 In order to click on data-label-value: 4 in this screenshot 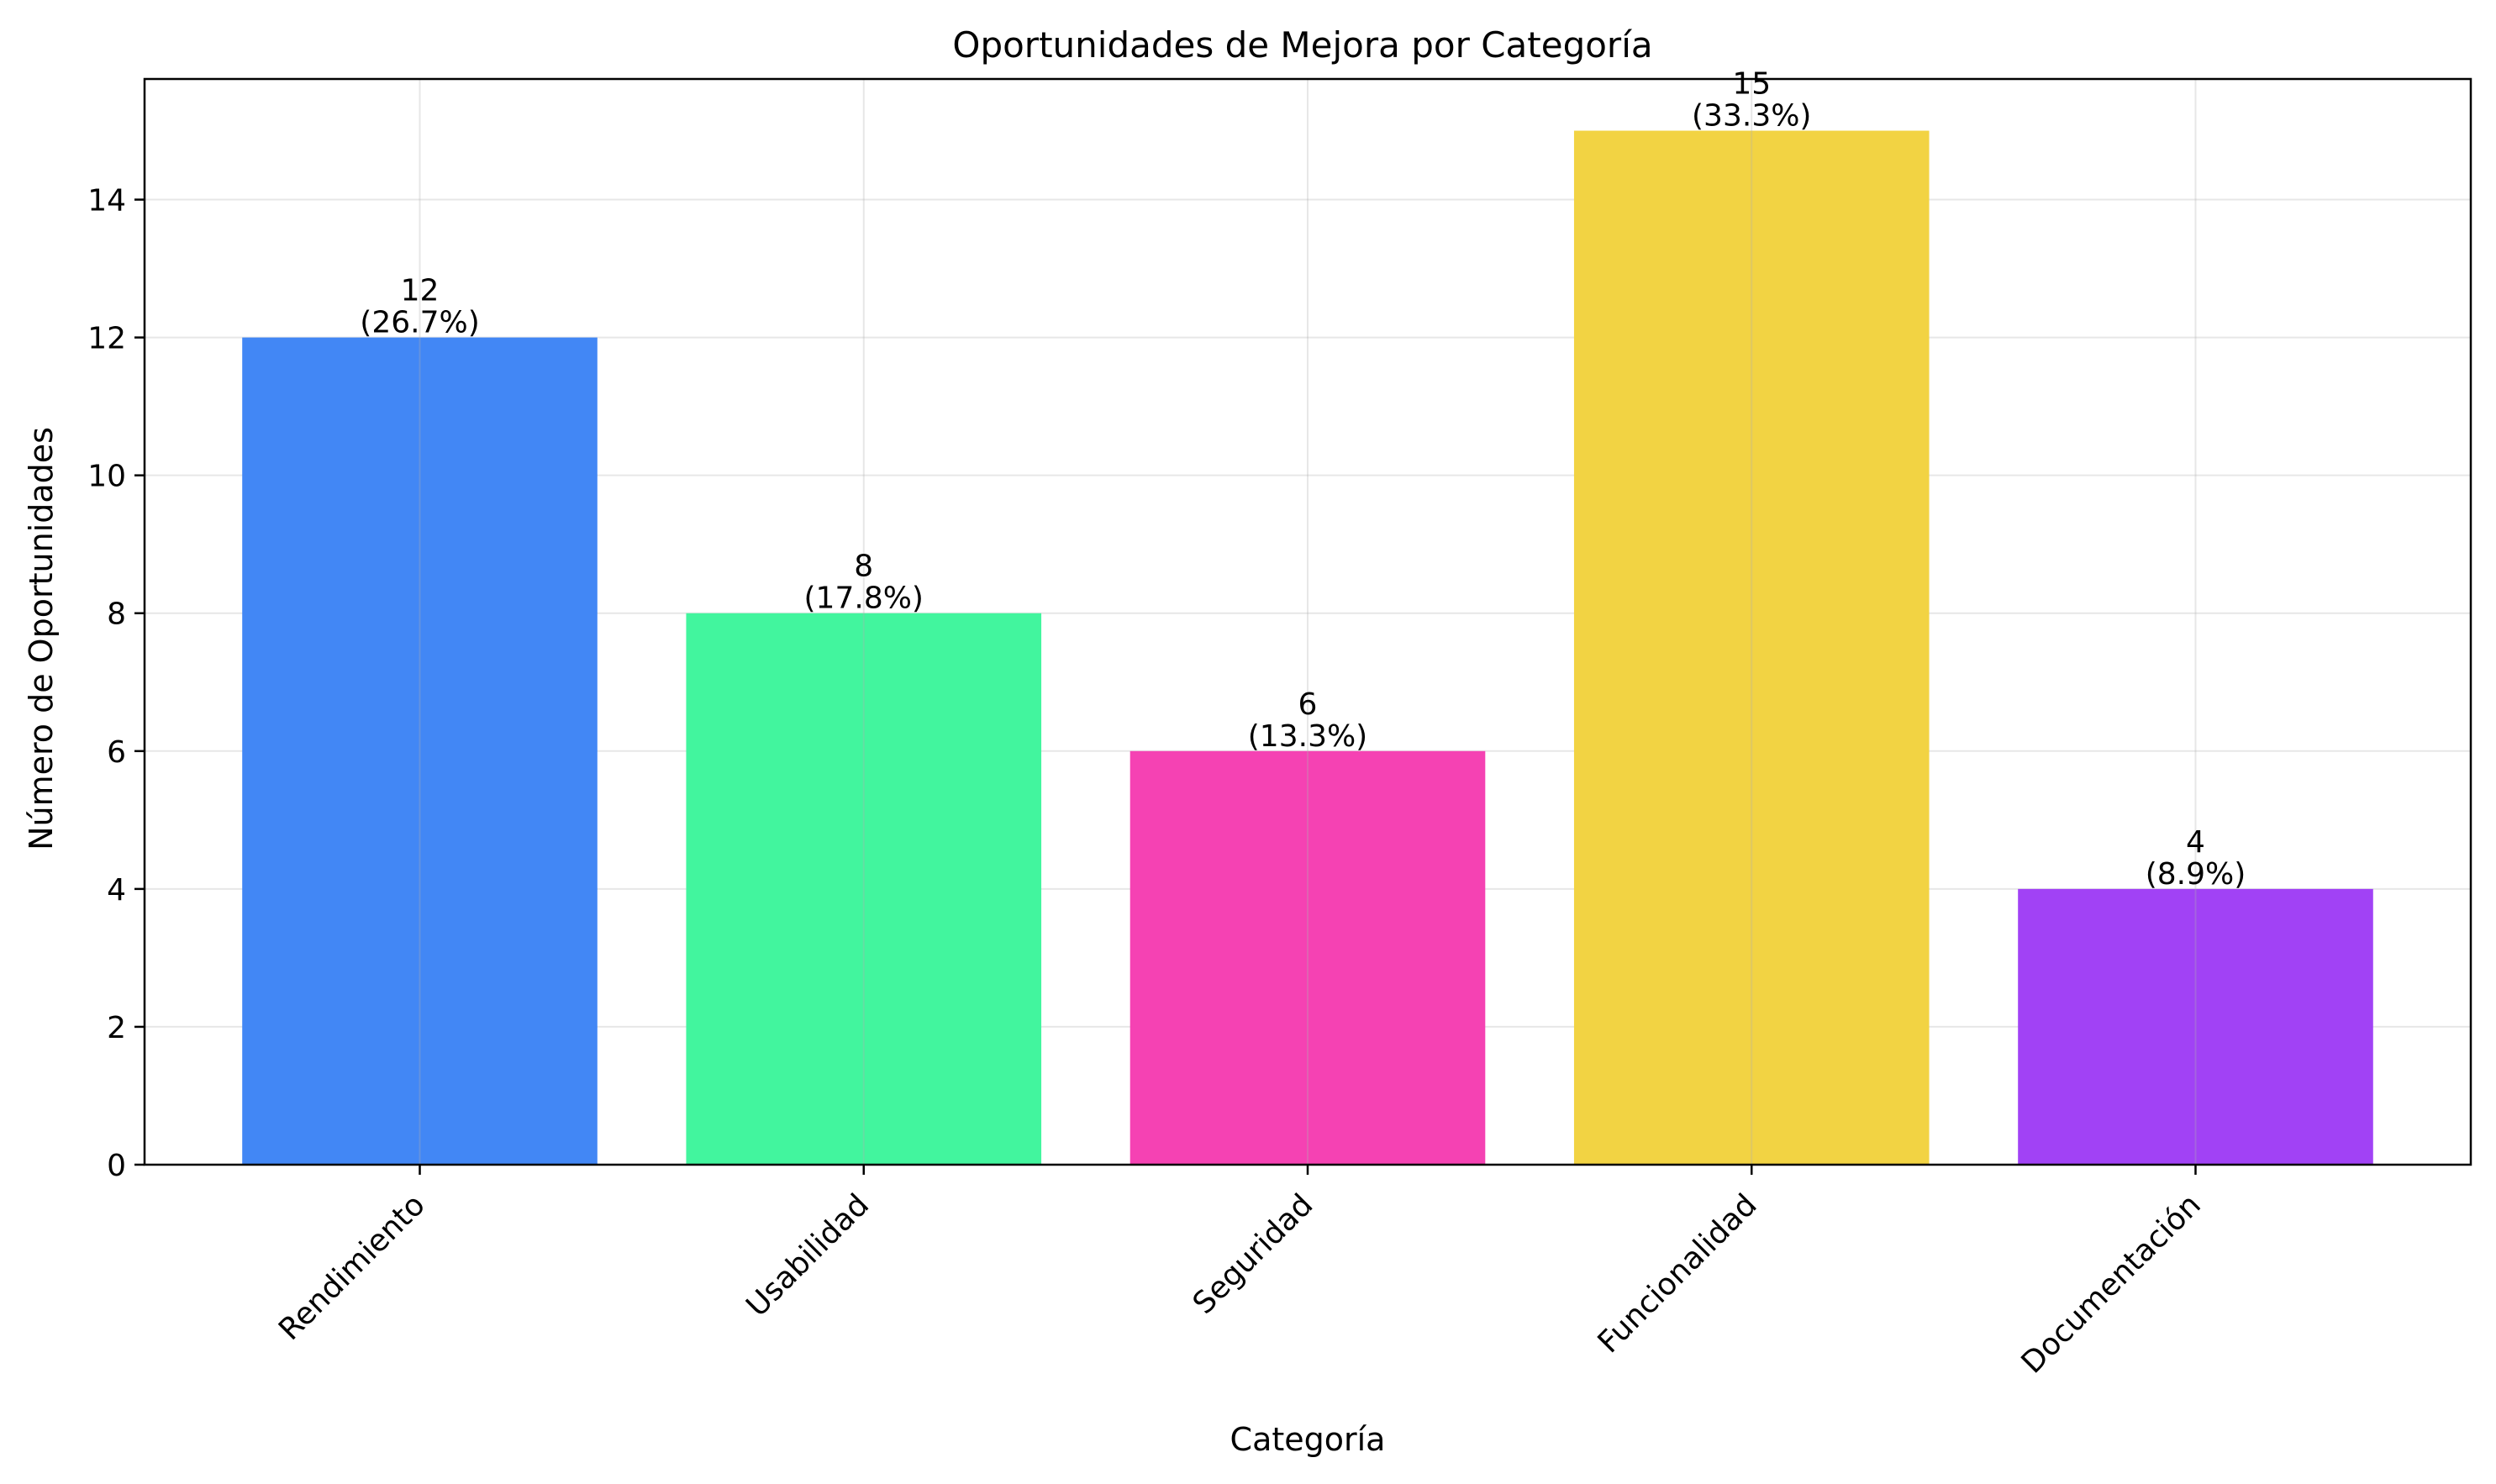, I will do `click(2195, 843)`.